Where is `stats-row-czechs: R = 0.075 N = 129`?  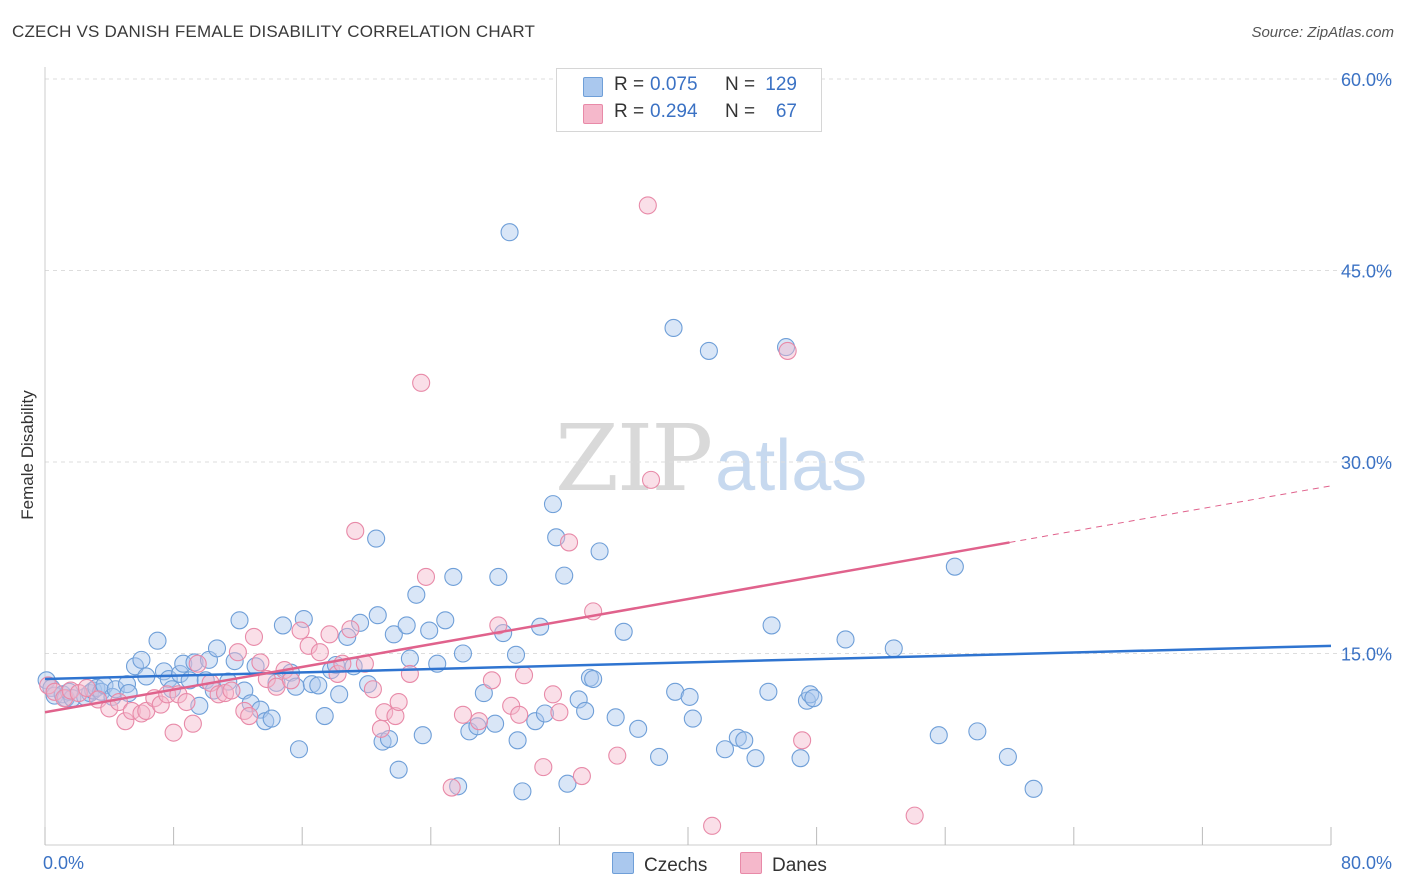
stats-row-czechs: R = 0.075 N = 129 is located at coordinates (689, 87).